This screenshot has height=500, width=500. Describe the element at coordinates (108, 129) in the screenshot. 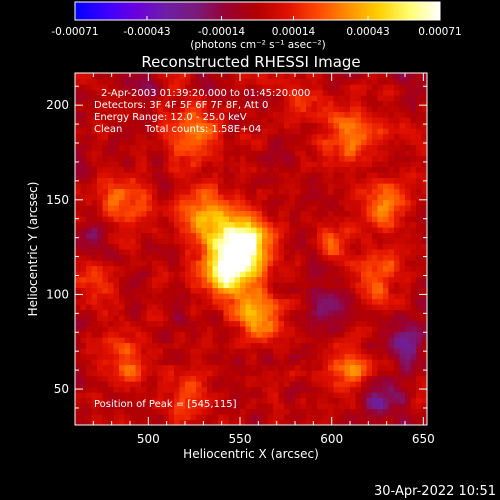

I see `annotation-algorithm: Clean` at that location.